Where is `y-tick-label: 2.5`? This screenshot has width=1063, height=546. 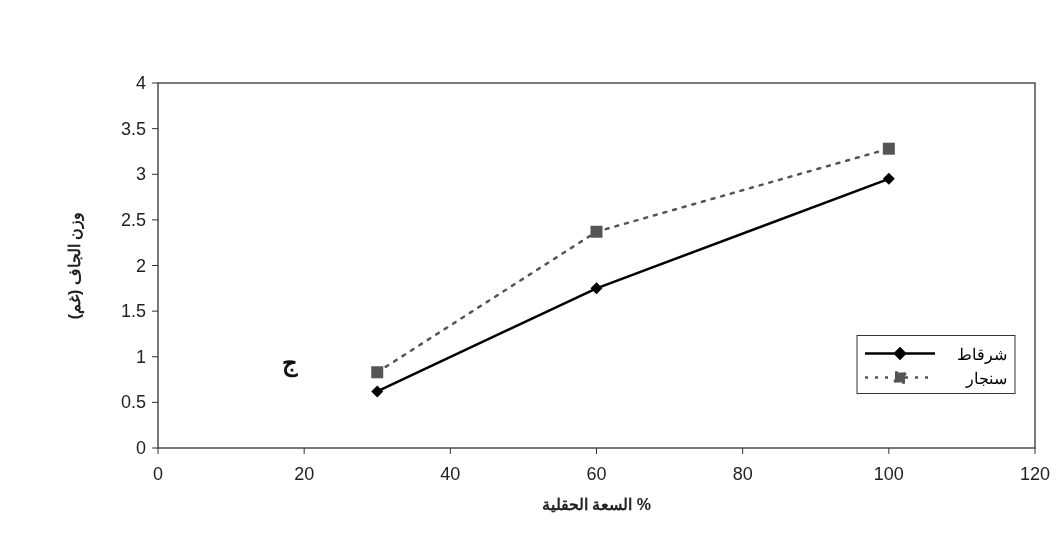 y-tick-label: 2.5 is located at coordinates (133, 219).